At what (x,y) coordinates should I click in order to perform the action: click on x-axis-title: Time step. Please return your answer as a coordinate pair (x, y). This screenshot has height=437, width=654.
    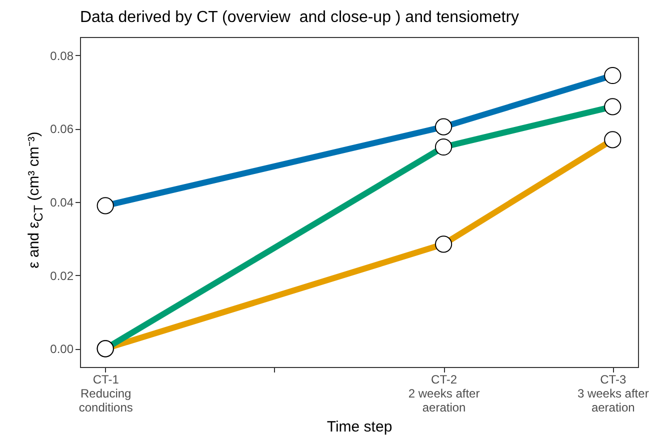
    Looking at the image, I should click on (359, 427).